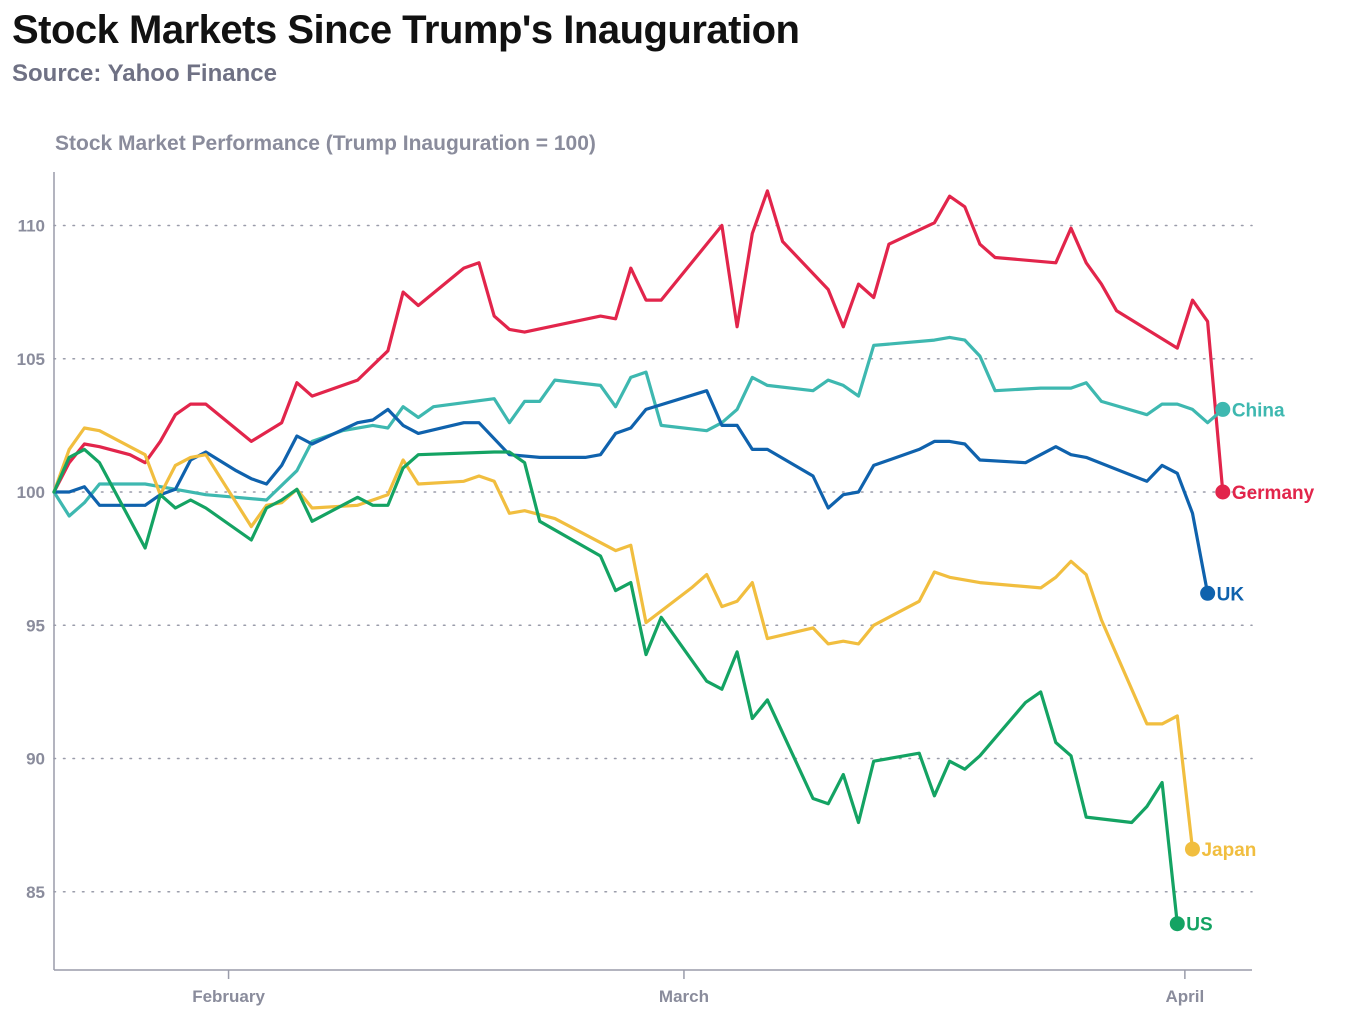 The width and height of the screenshot is (1366, 1016). Describe the element at coordinates (31, 226) in the screenshot. I see `y-tick-label: 110` at that location.